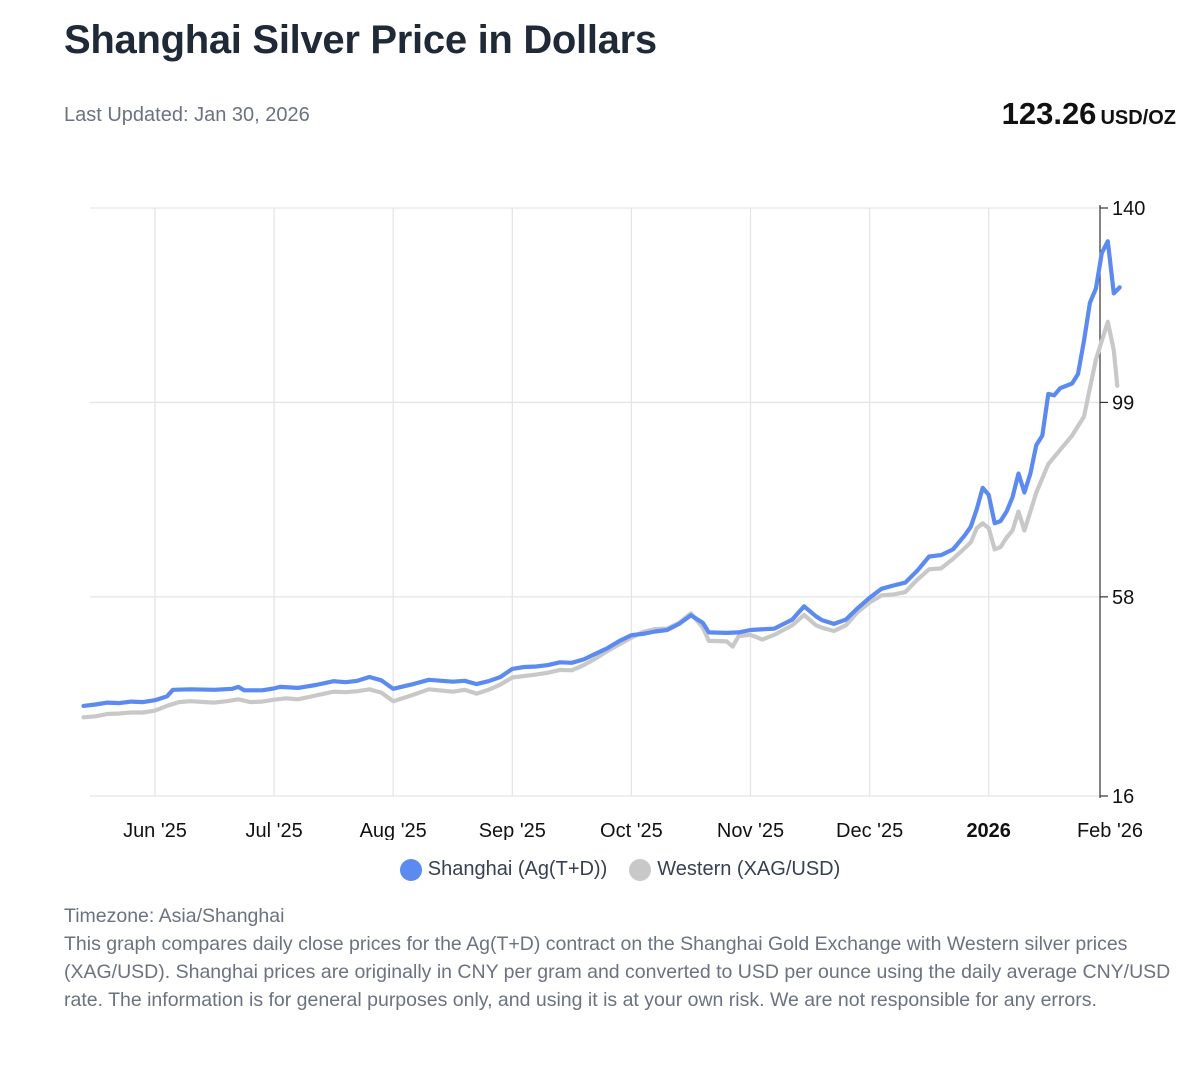 The width and height of the screenshot is (1200, 1077). I want to click on current-price-display: 123.26 USD/OZ, so click(1089, 114).